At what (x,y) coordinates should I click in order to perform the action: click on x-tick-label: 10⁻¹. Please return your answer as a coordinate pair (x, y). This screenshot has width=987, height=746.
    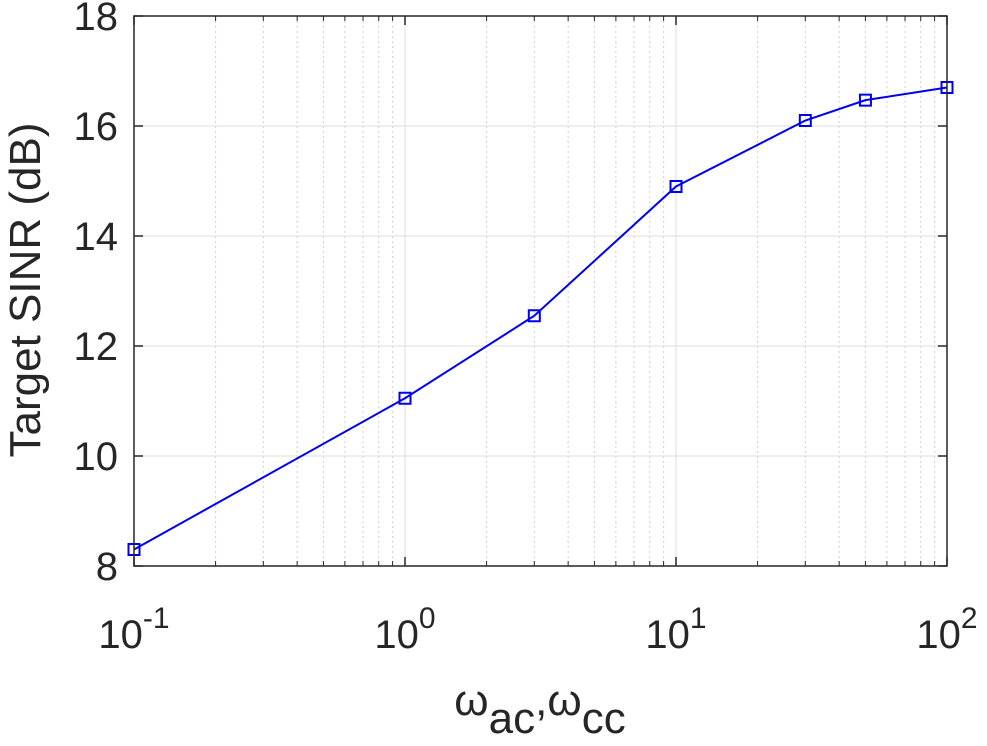
    Looking at the image, I should click on (133, 629).